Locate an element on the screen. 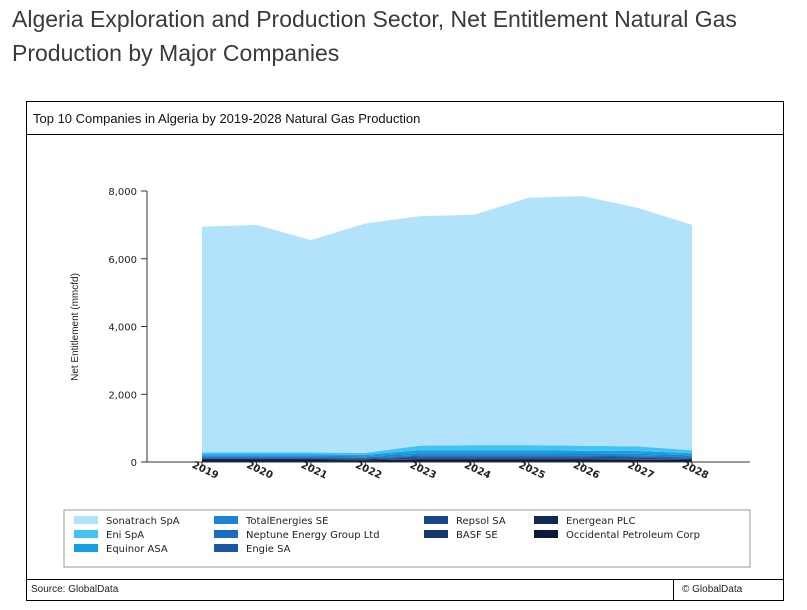  legend-label: Occidental Petroleum Corp is located at coordinates (633, 535).